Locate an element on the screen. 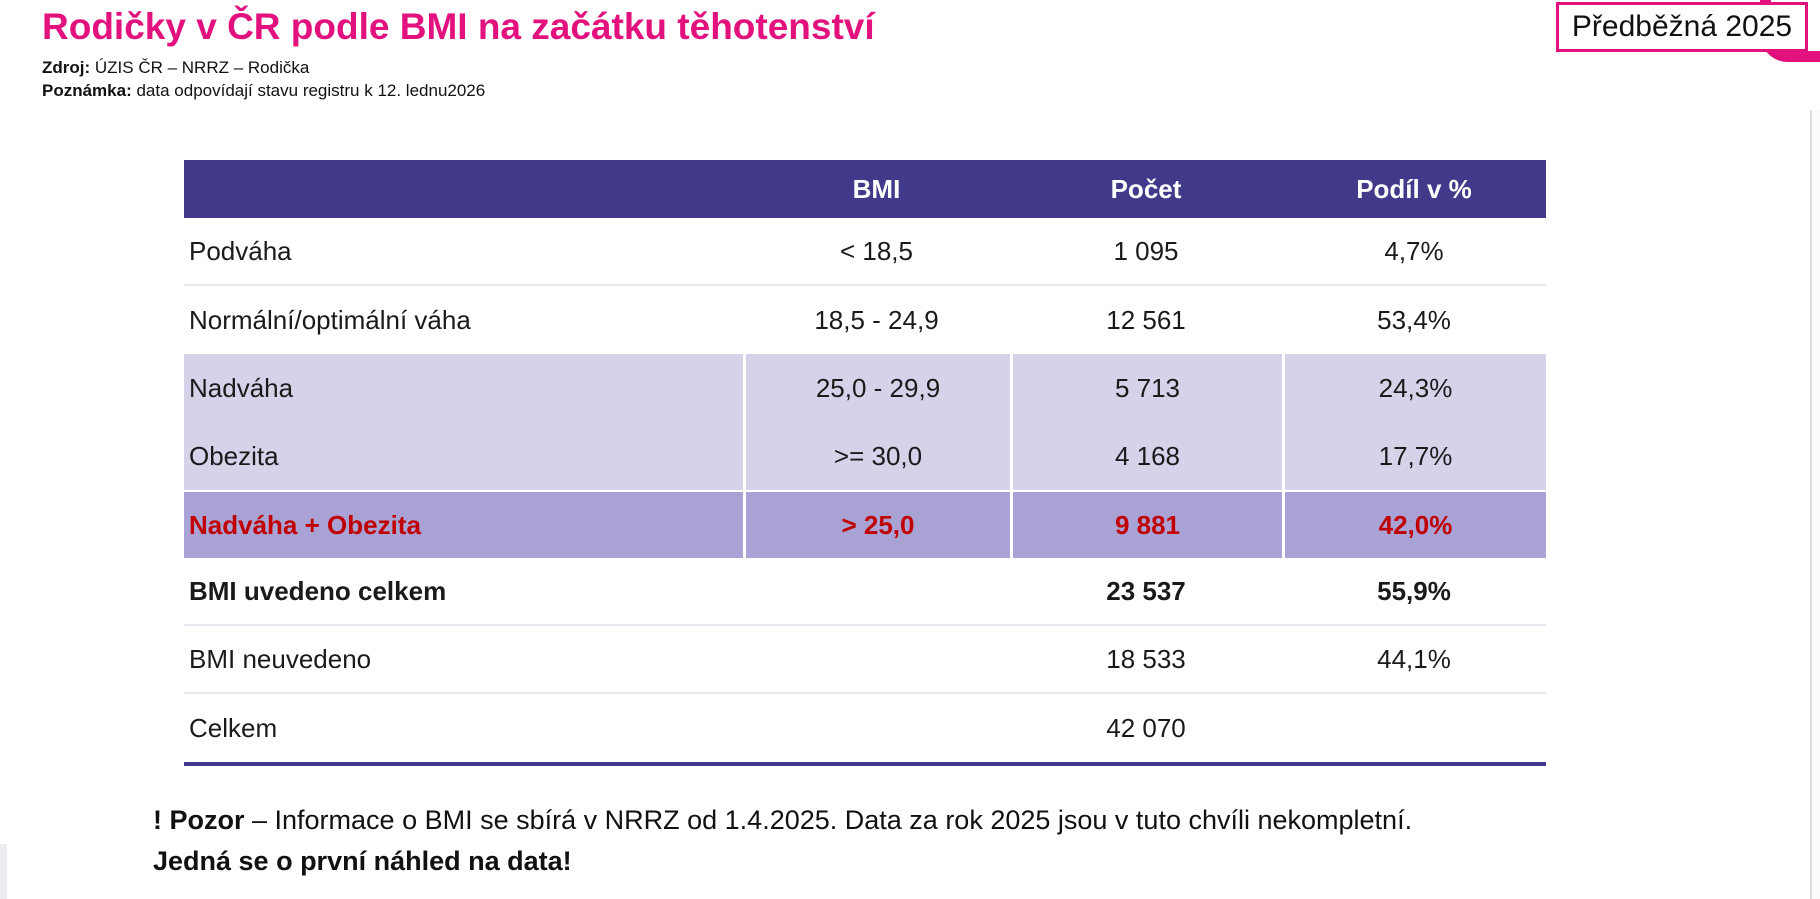 Image resolution: width=1820 pixels, height=899 pixels. header-cell-bmi: BMI is located at coordinates (876, 188).